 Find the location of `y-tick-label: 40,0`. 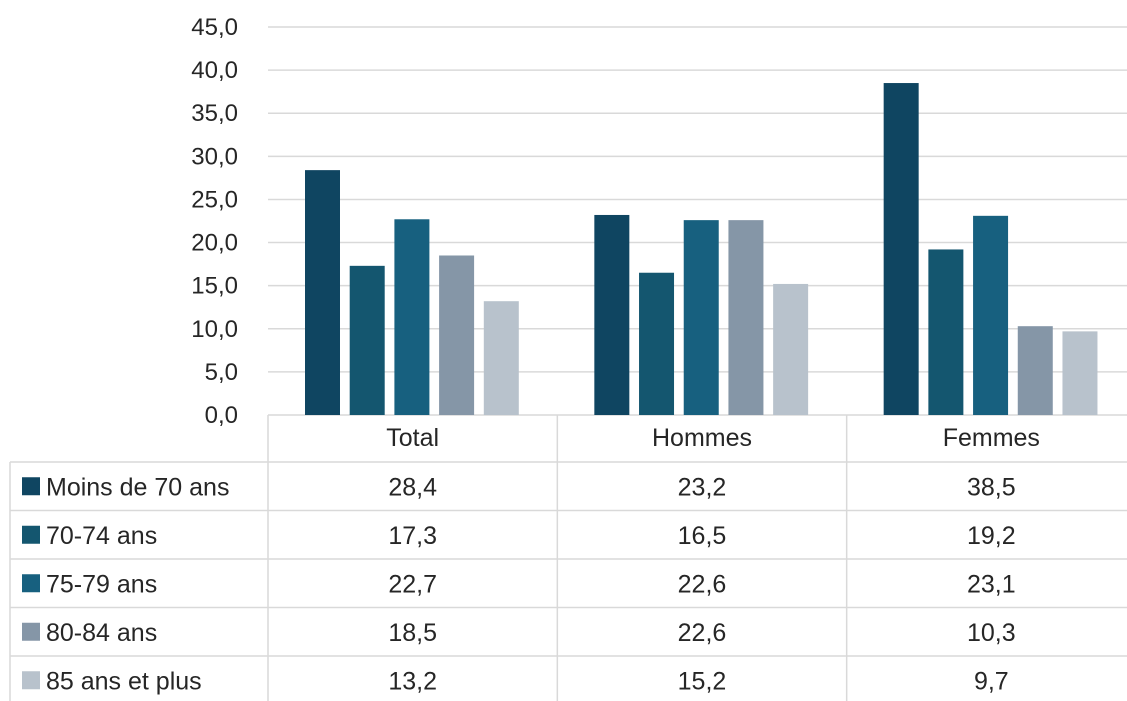

y-tick-label: 40,0 is located at coordinates (214, 70).